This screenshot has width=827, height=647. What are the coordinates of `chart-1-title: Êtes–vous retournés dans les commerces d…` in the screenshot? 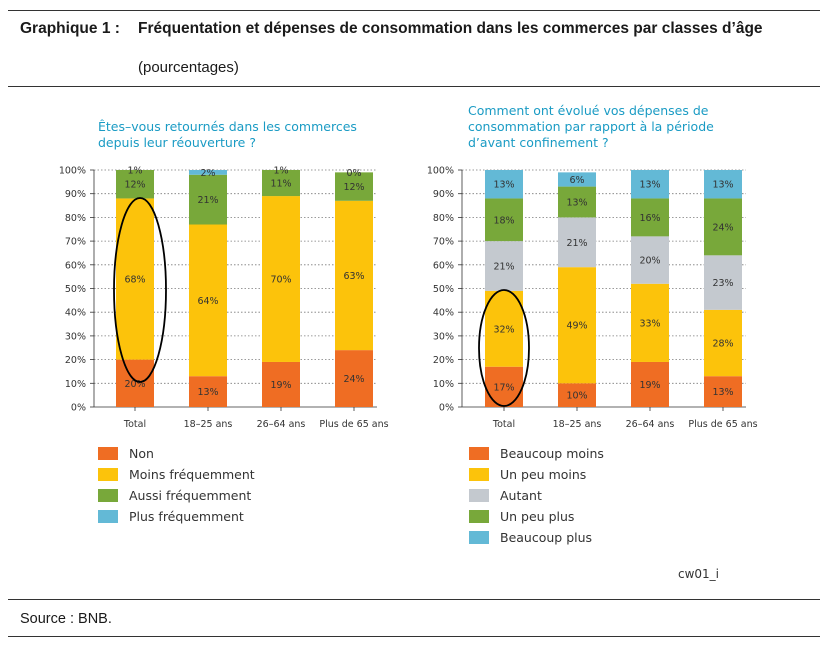 It's located at (227, 134).